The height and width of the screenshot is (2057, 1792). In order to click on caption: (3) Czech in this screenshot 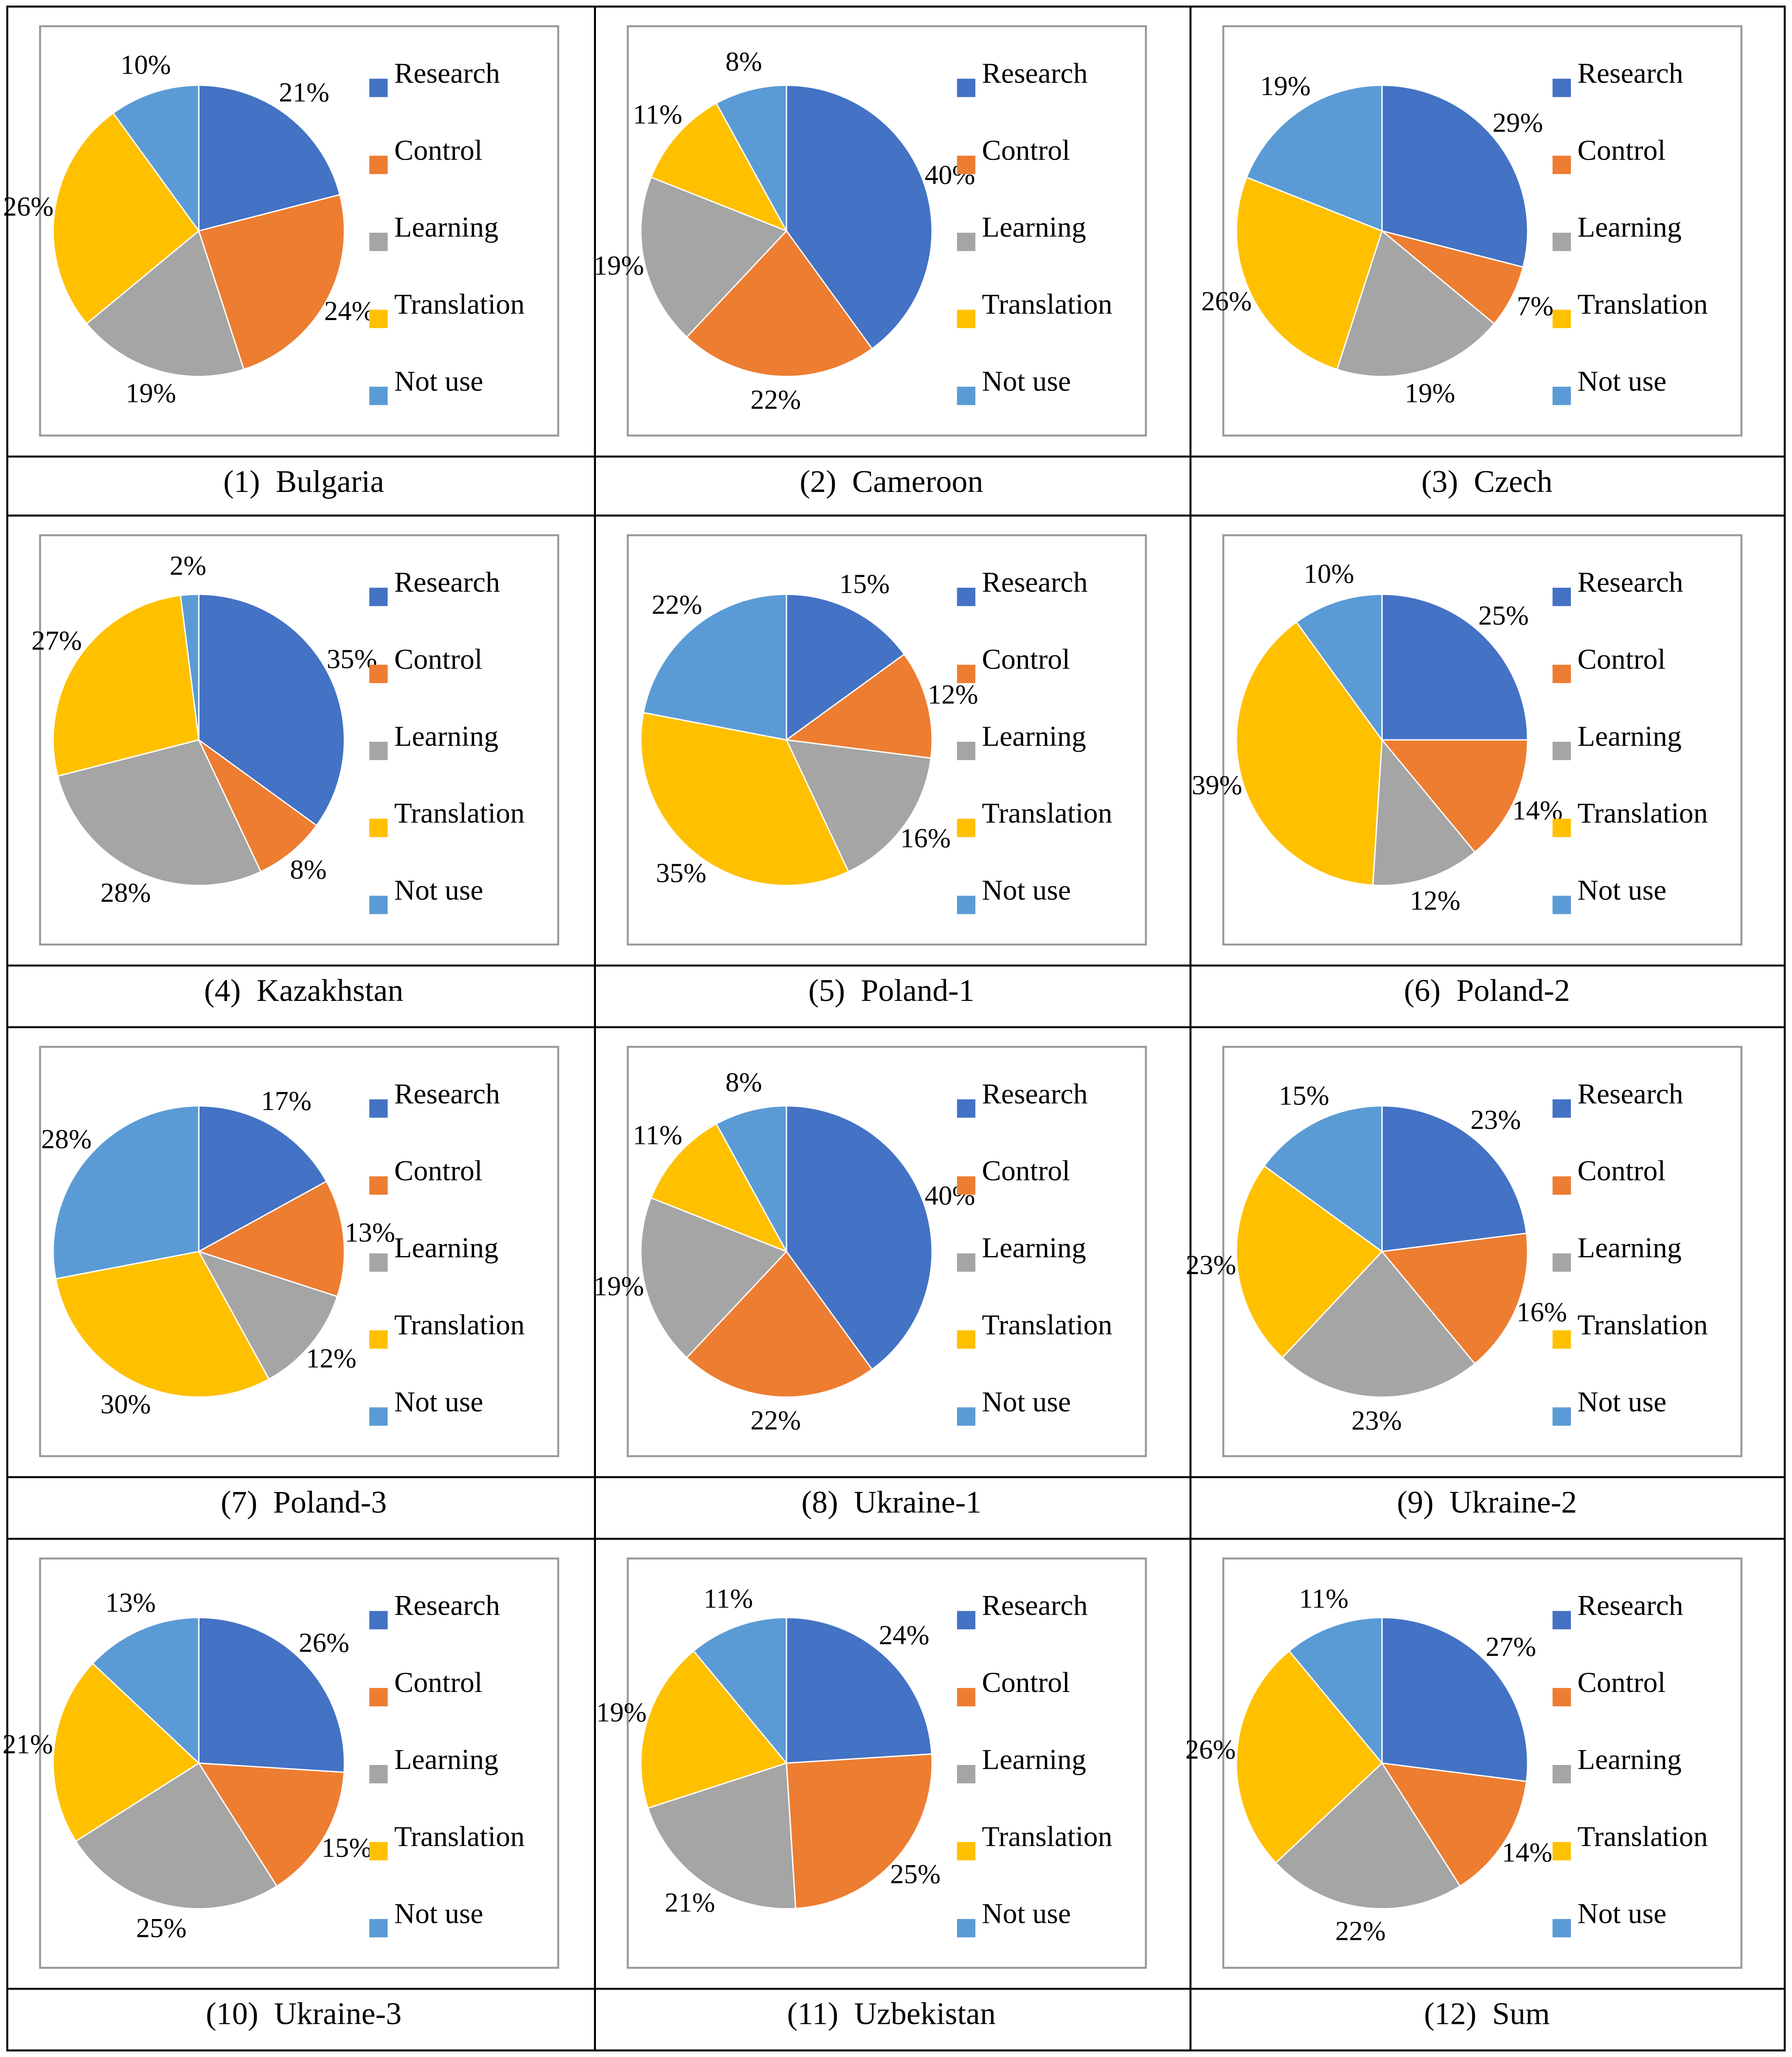, I will do `click(1487, 481)`.